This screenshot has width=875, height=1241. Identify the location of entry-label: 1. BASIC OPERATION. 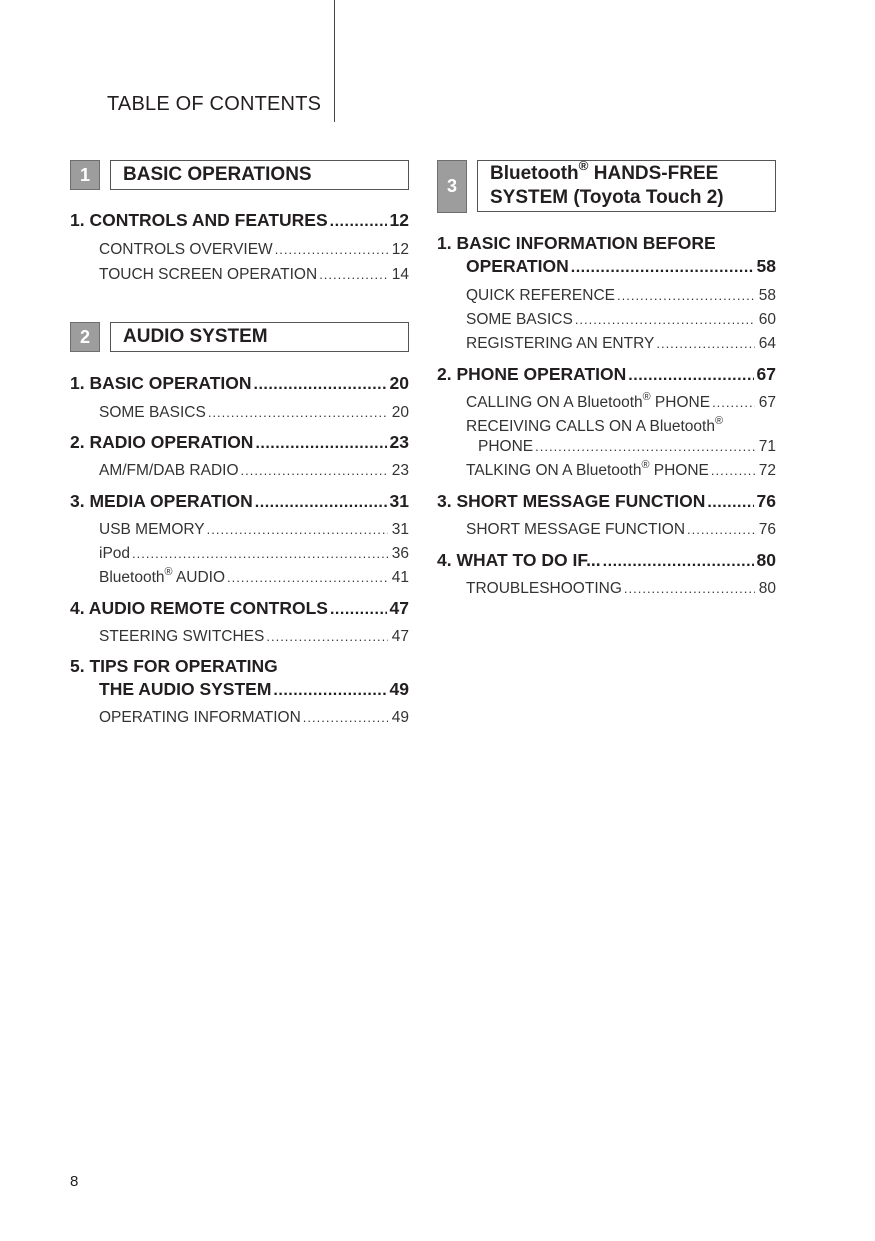
(161, 383).